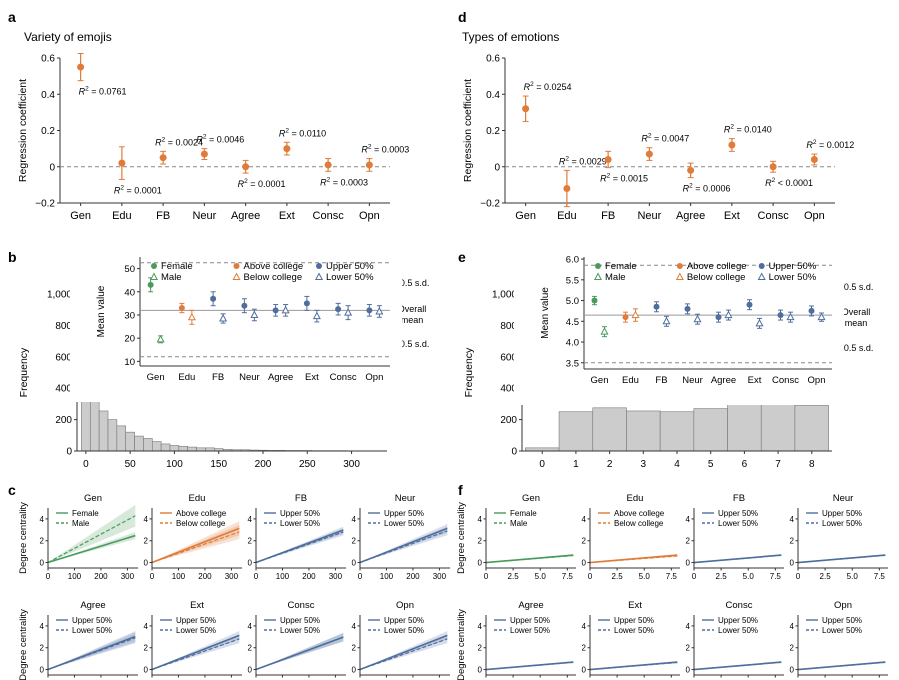 Image resolution: width=899 pixels, height=680 pixels. I want to click on annotation-b: +0.5 s.d. Overall mean −0.5 s.d., so click(412, 313).